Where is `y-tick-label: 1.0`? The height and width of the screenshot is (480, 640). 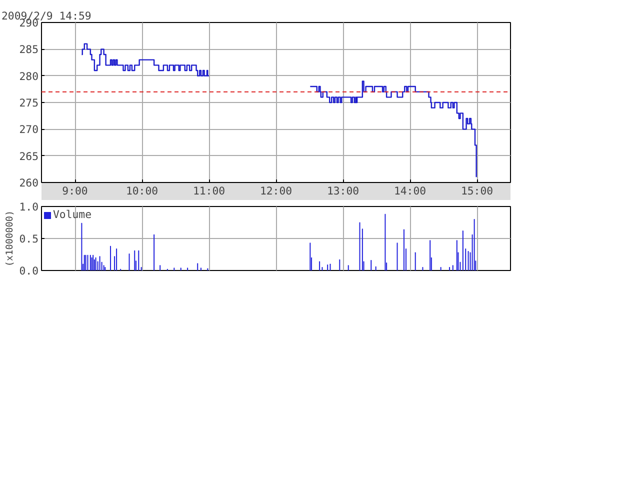
y-tick-label: 1.0 is located at coordinates (29, 207).